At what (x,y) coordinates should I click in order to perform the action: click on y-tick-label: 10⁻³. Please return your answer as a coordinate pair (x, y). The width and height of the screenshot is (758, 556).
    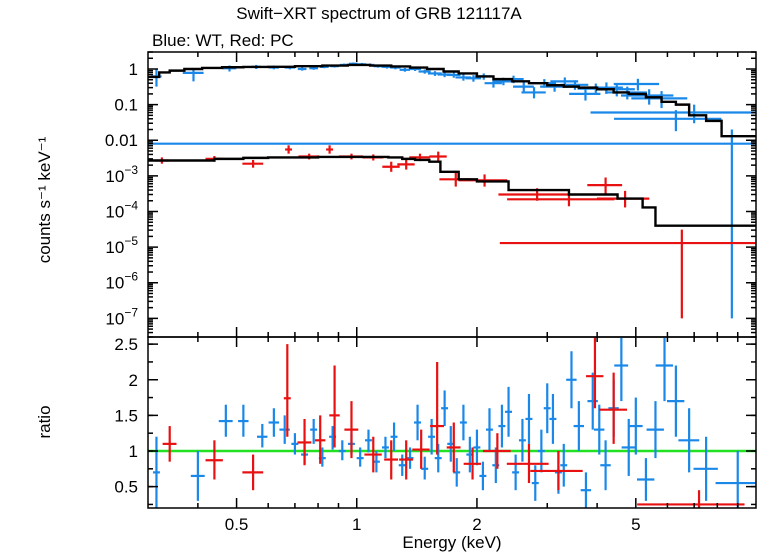
    Looking at the image, I should click on (121, 174).